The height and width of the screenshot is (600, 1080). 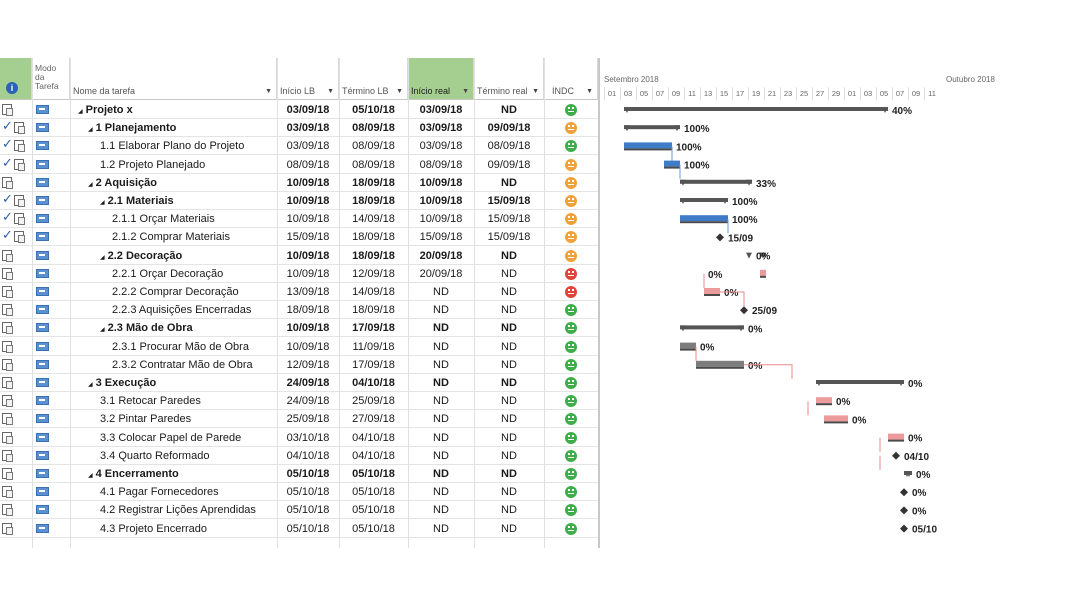 What do you see at coordinates (441, 164) in the screenshot?
I see `start-real-cell: 08/09/18` at bounding box center [441, 164].